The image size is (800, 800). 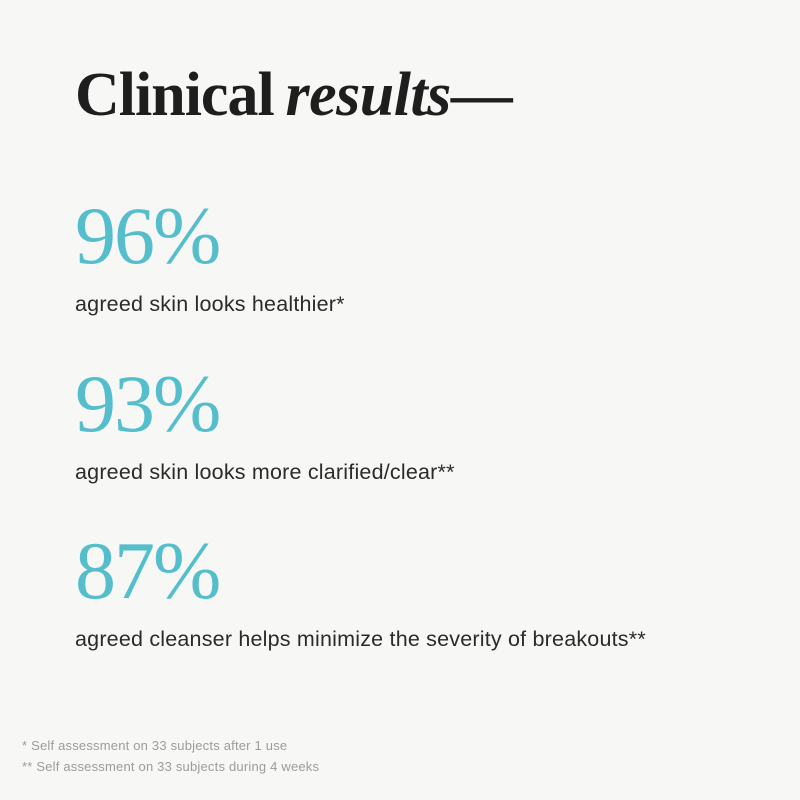 I want to click on page-title: Clinical results—, so click(x=294, y=95).